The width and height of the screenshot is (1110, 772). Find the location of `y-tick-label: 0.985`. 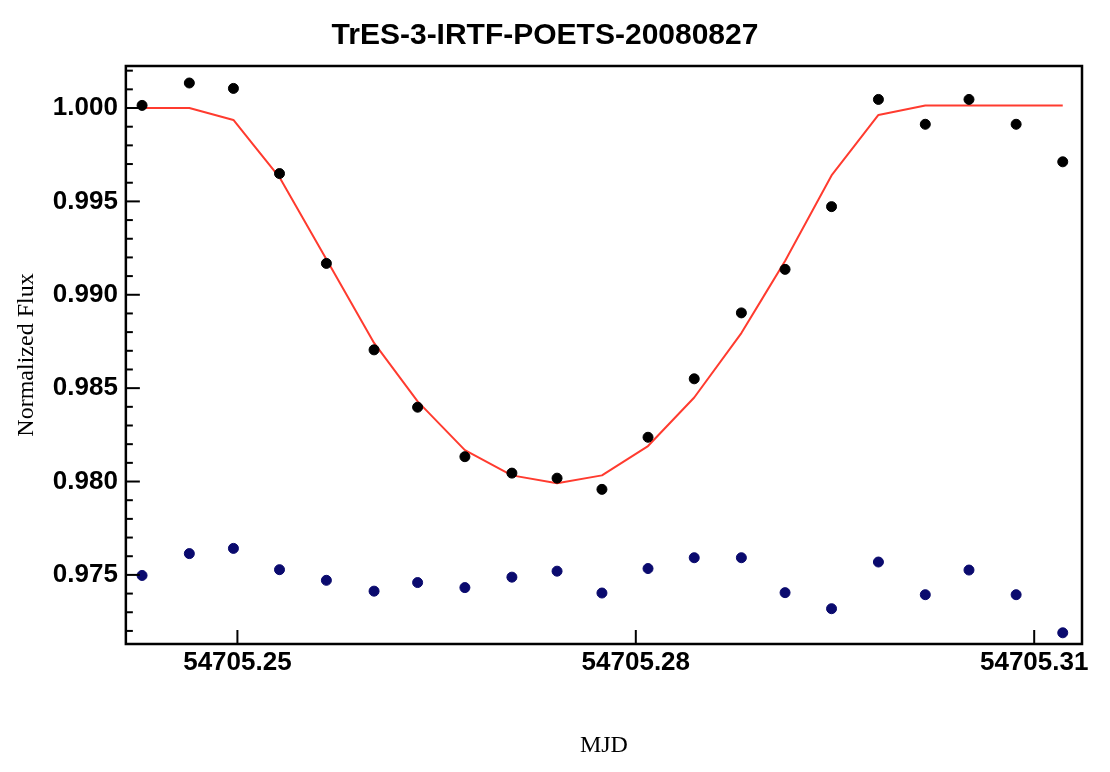

y-tick-label: 0.985 is located at coordinates (85, 386).